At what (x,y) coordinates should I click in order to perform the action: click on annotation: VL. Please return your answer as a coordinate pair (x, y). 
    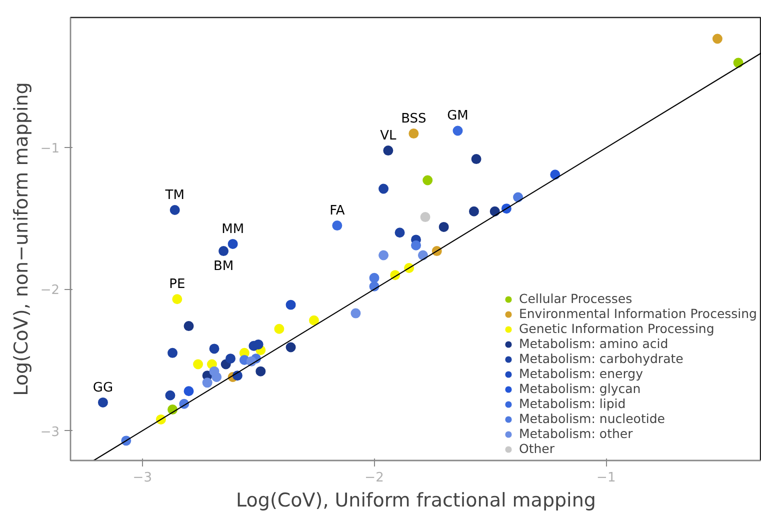
    Looking at the image, I should click on (388, 136).